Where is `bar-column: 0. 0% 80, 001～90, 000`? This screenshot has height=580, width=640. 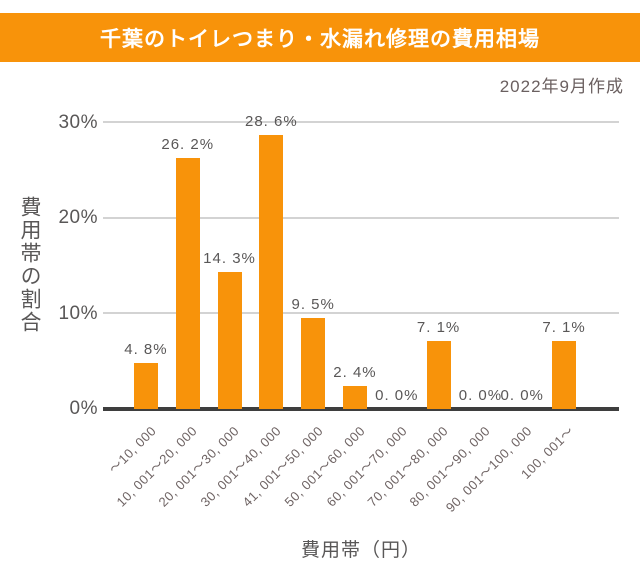 bar-column: 0. 0% 80, 001～90, 000 is located at coordinates (455, 316).